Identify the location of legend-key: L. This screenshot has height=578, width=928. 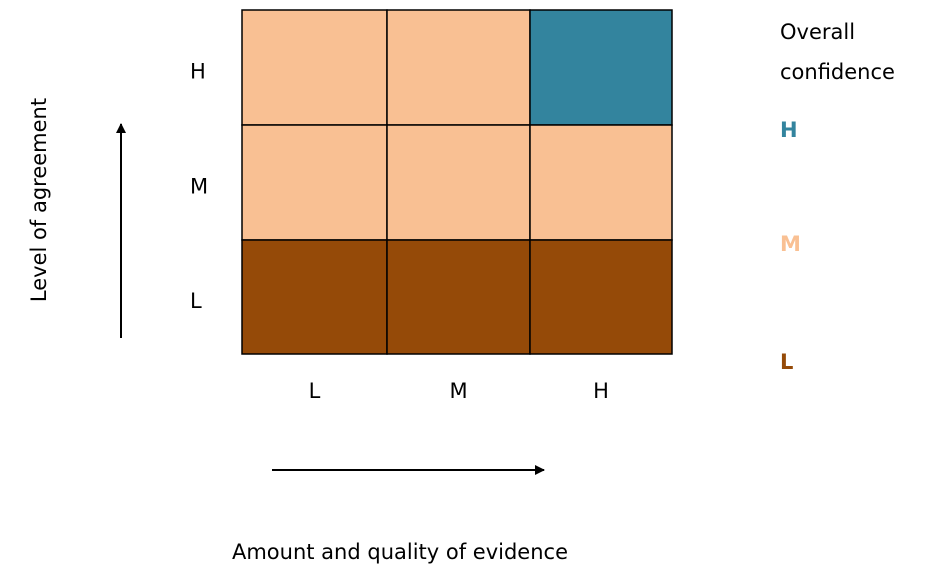
(786, 362).